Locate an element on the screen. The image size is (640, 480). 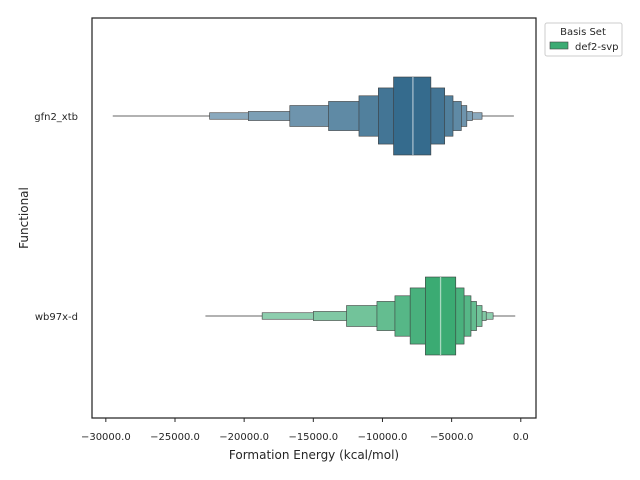
legend-swatch-def2-svp is located at coordinates (559, 45).